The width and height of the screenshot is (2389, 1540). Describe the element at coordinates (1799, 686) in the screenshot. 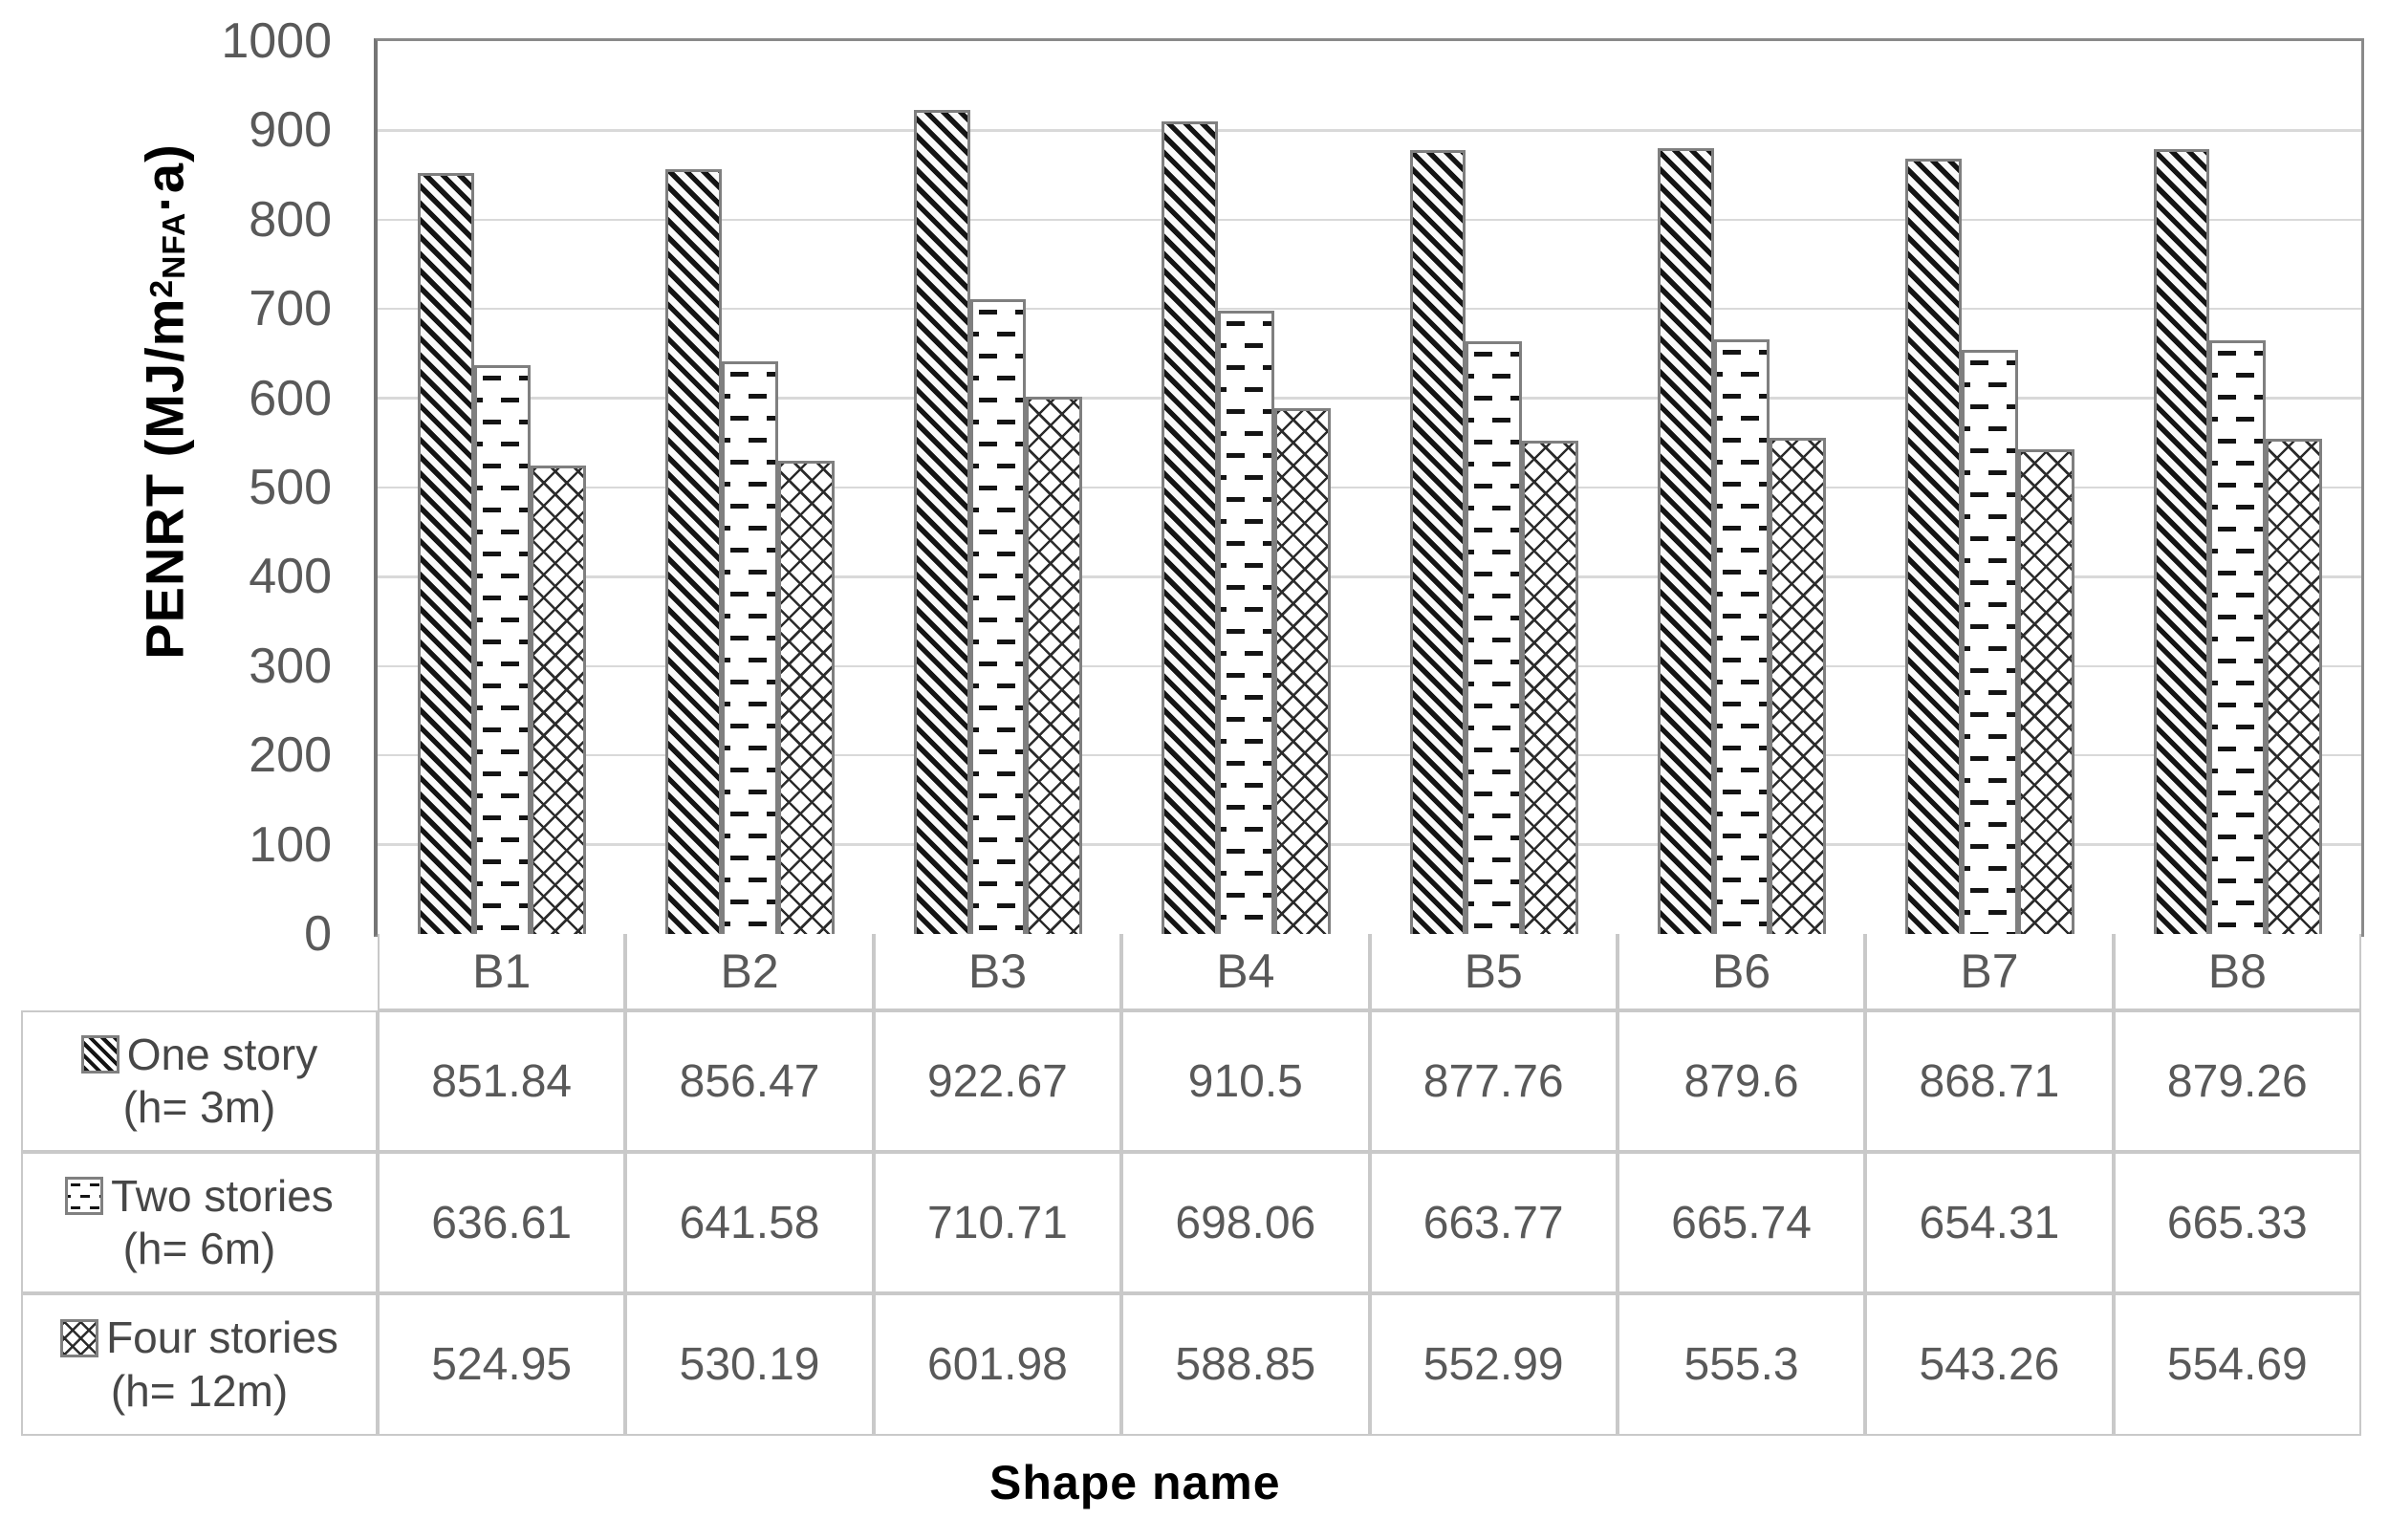

I see `bar-b6-series3` at that location.